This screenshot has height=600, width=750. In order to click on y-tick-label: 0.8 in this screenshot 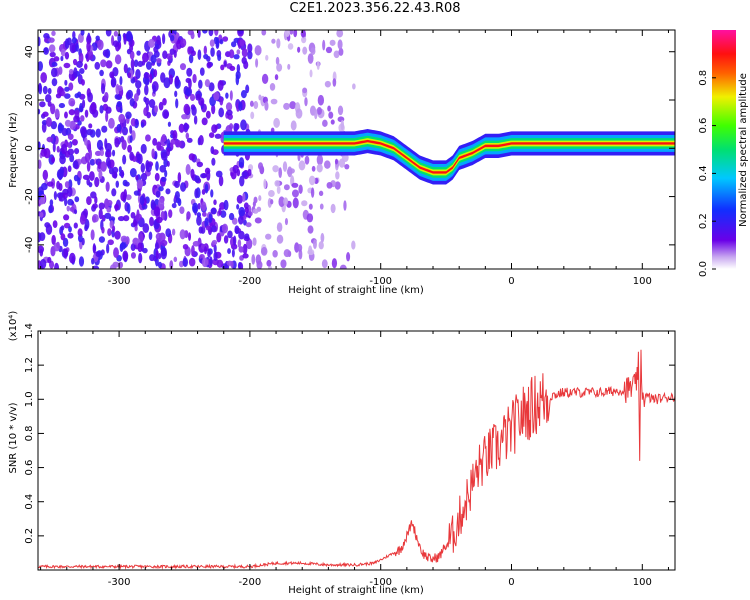, I will do `click(29, 433)`.